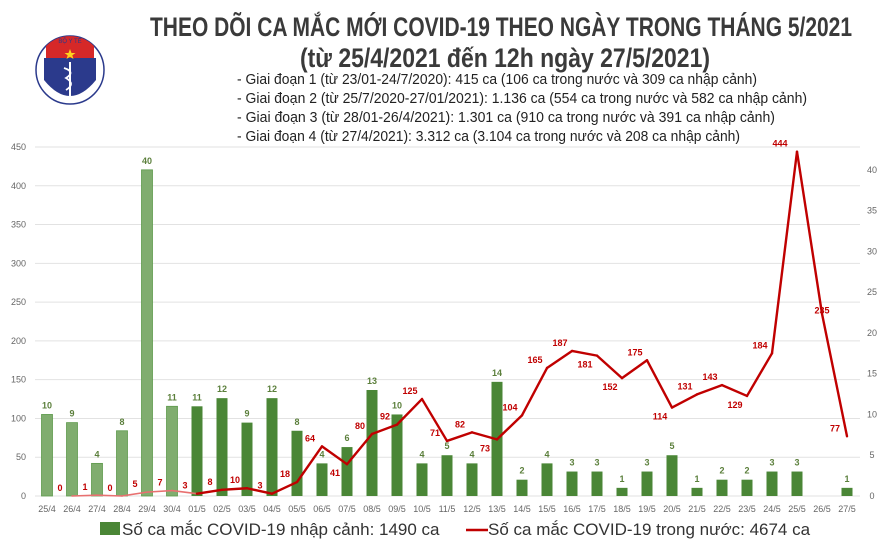  What do you see at coordinates (197, 509) in the screenshot?
I see `x-tick-label: 01/5` at bounding box center [197, 509].